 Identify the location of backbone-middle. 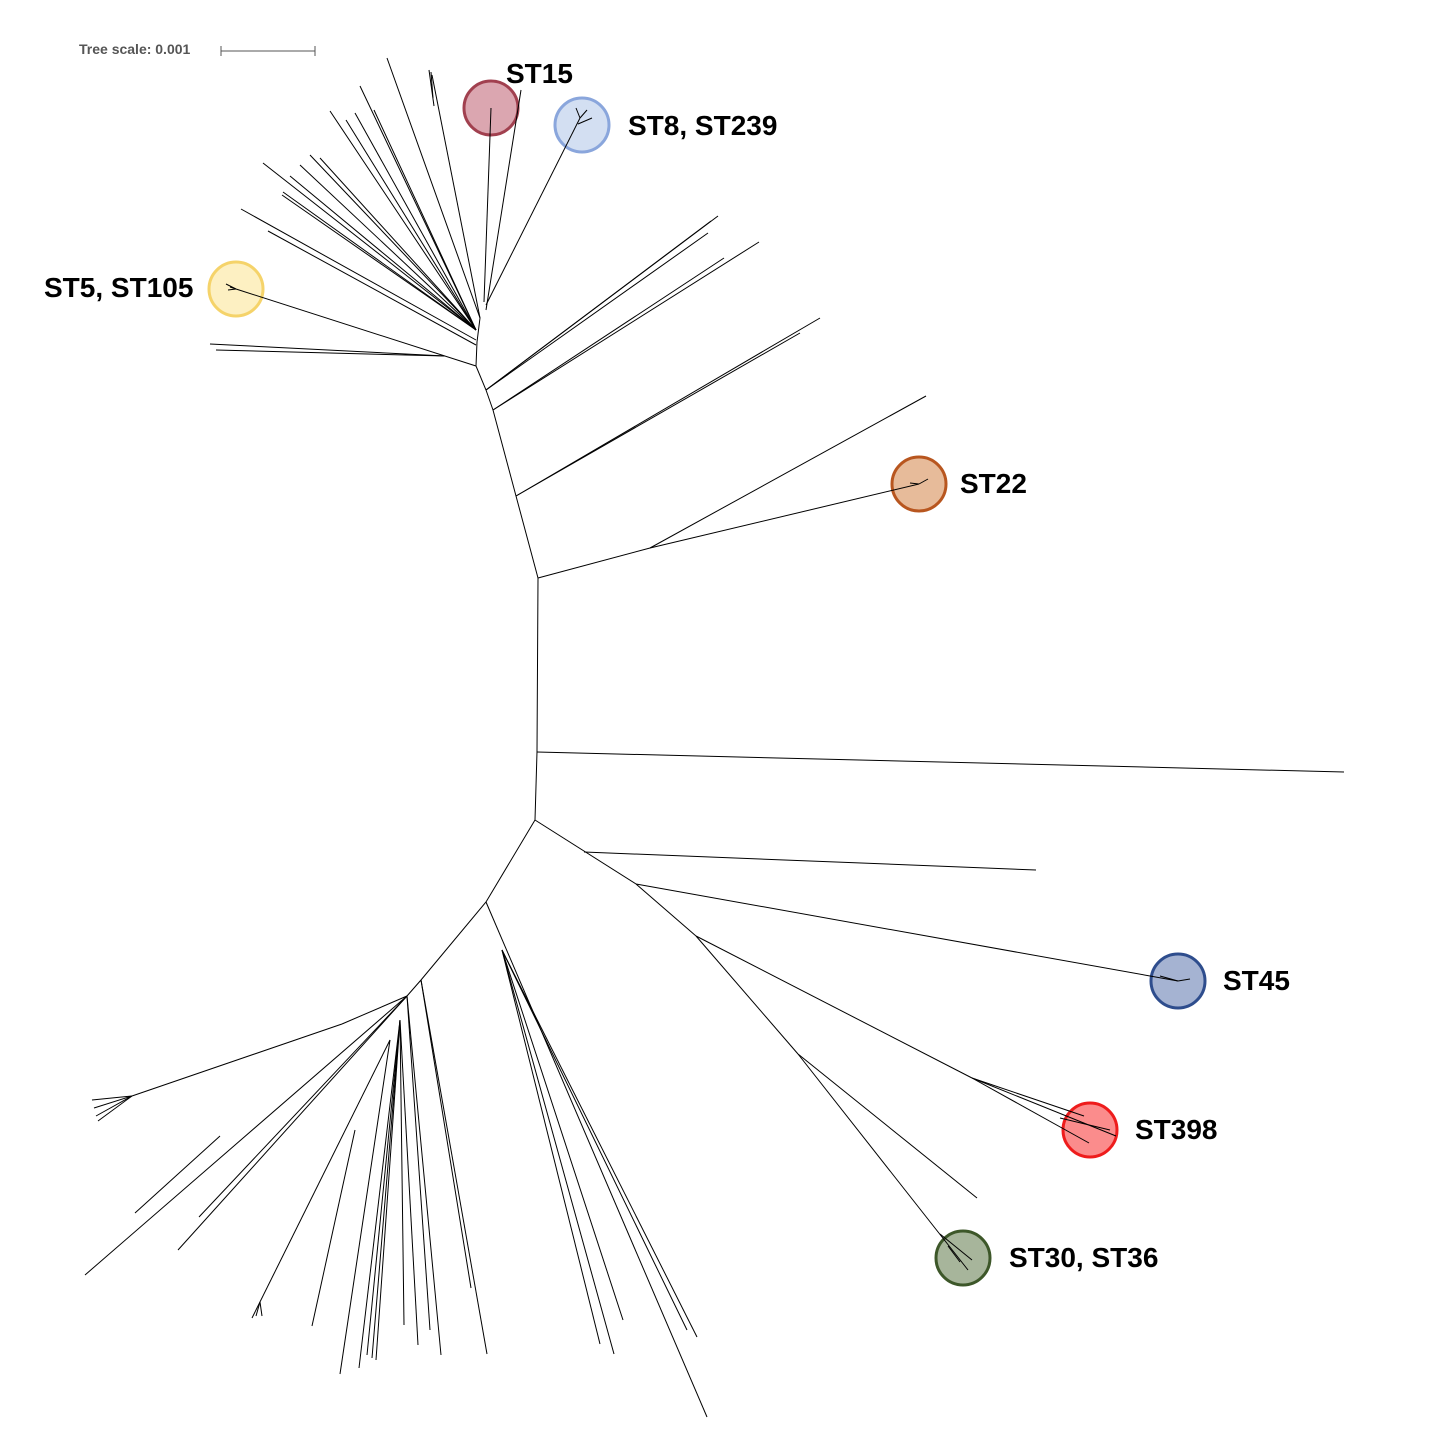
(536, 699).